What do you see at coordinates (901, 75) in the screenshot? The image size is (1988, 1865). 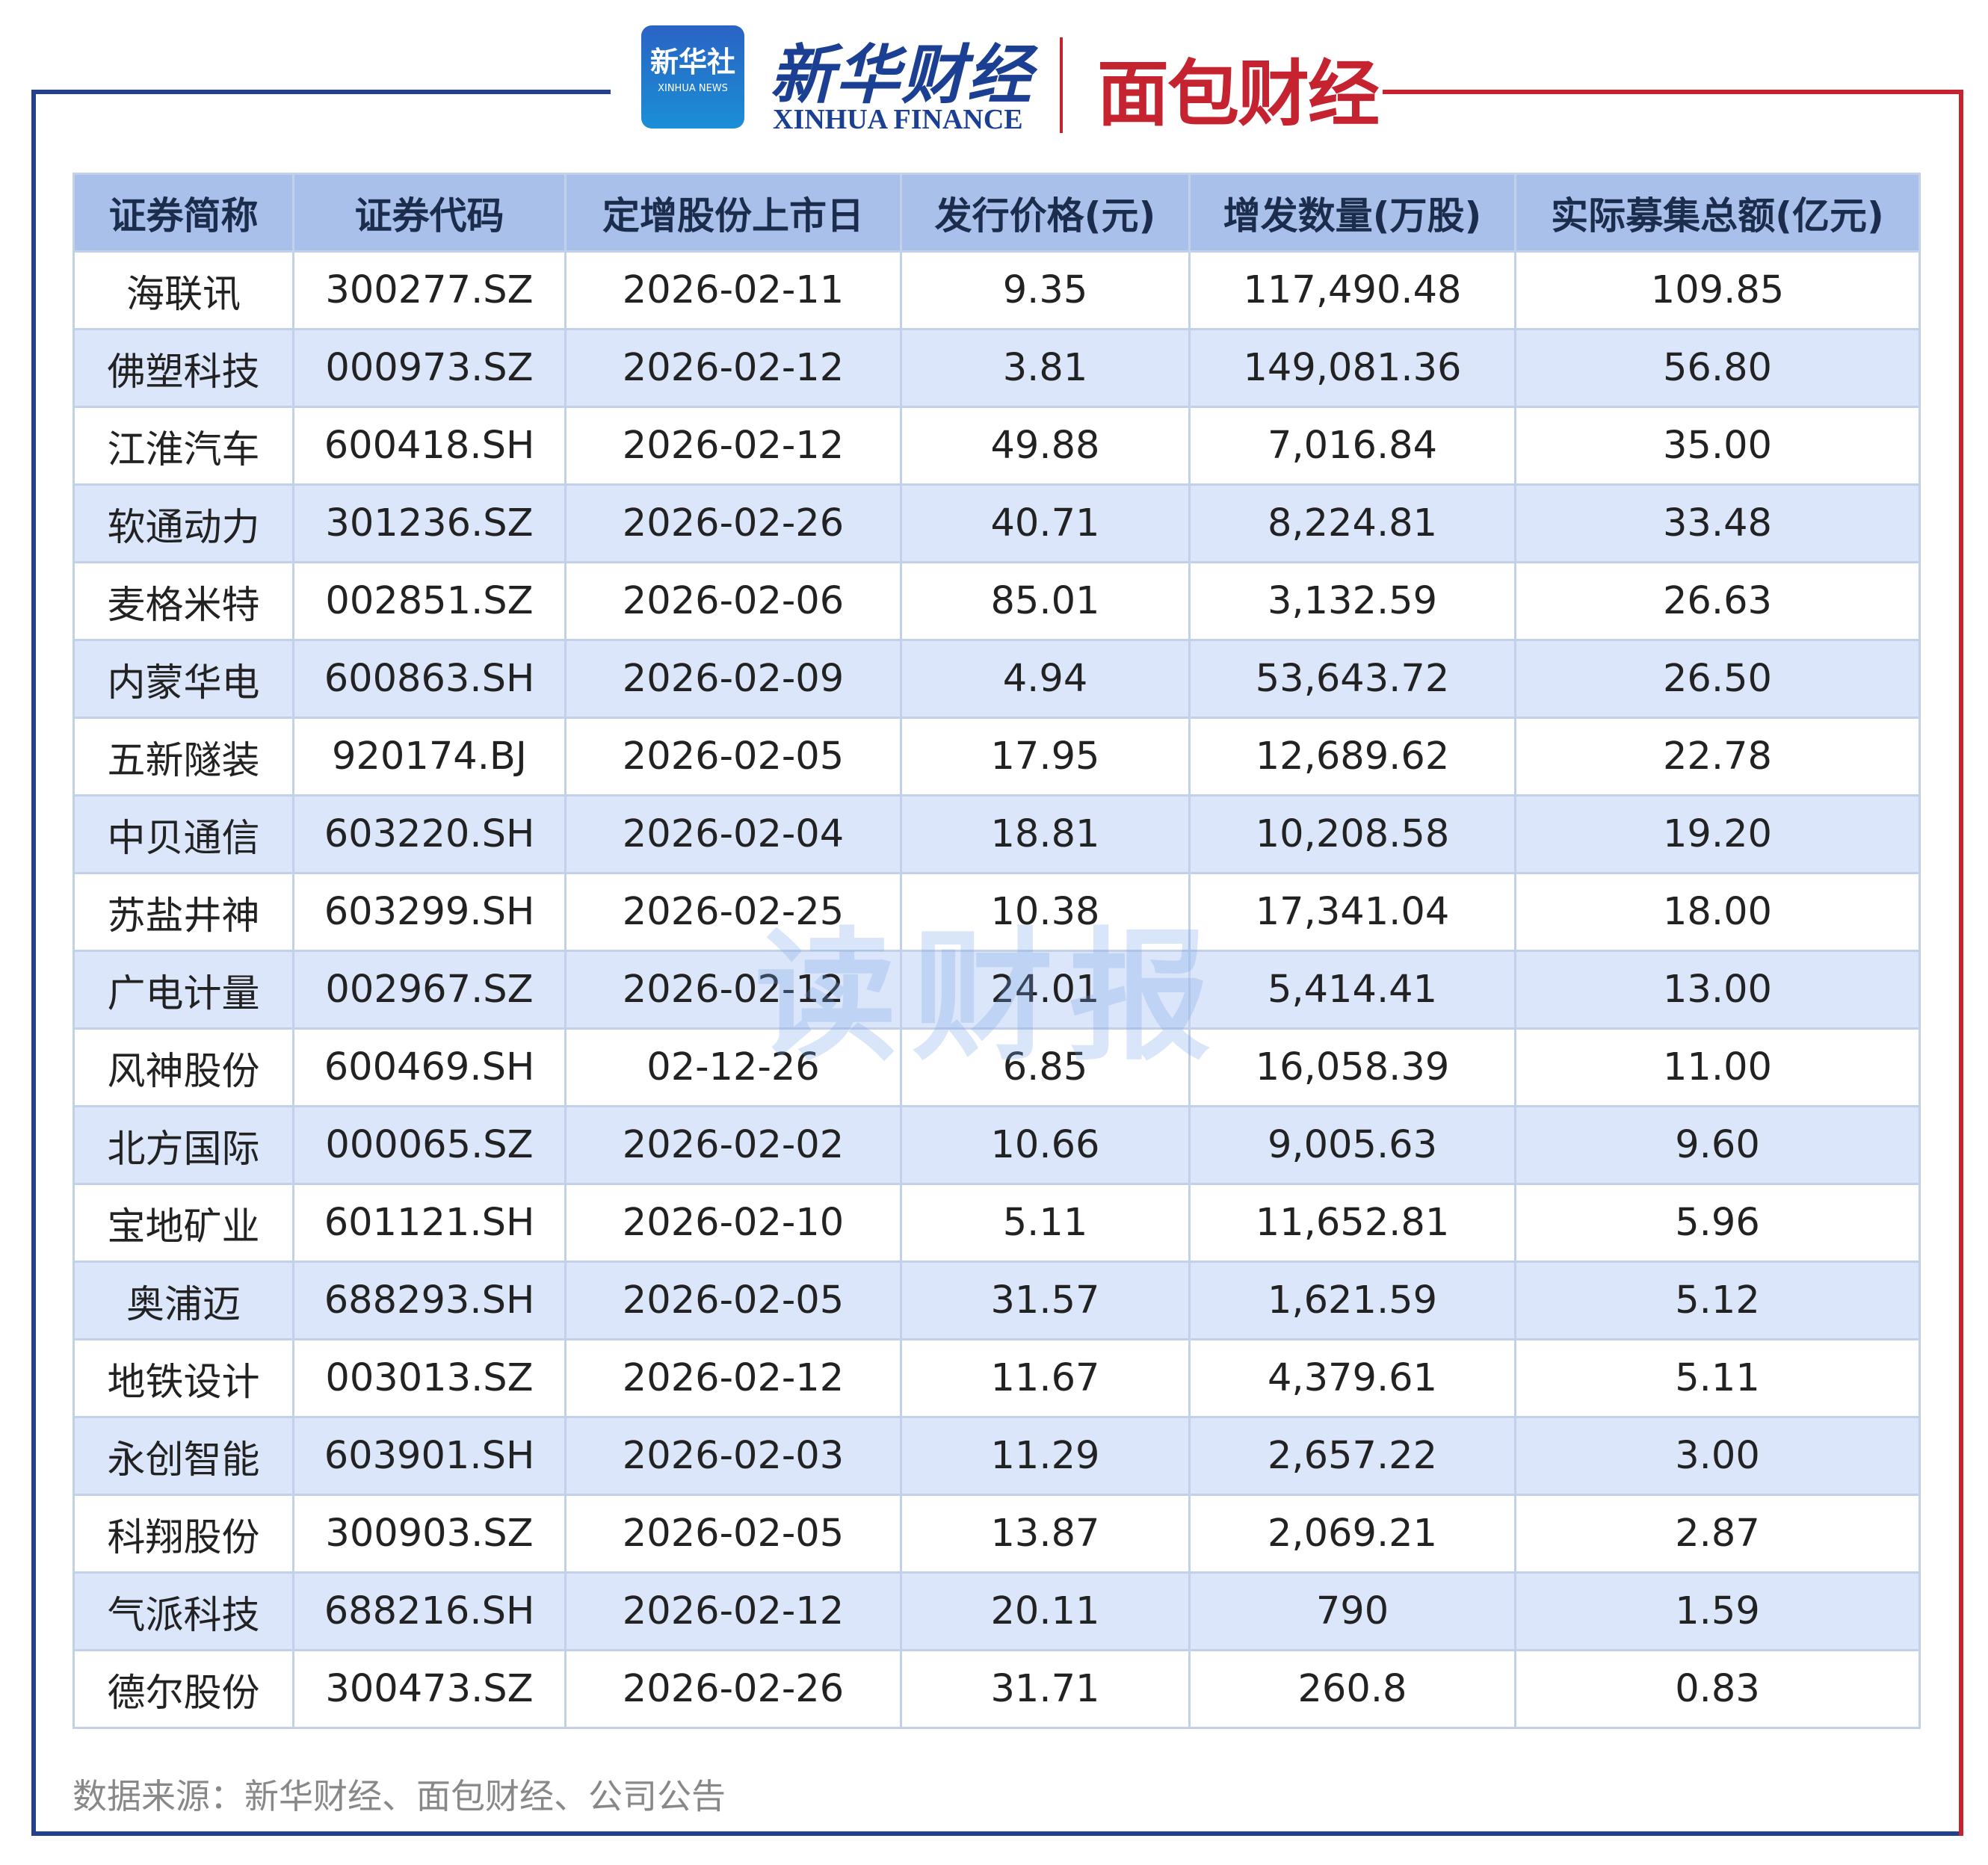 I see `brand: 新华财经` at bounding box center [901, 75].